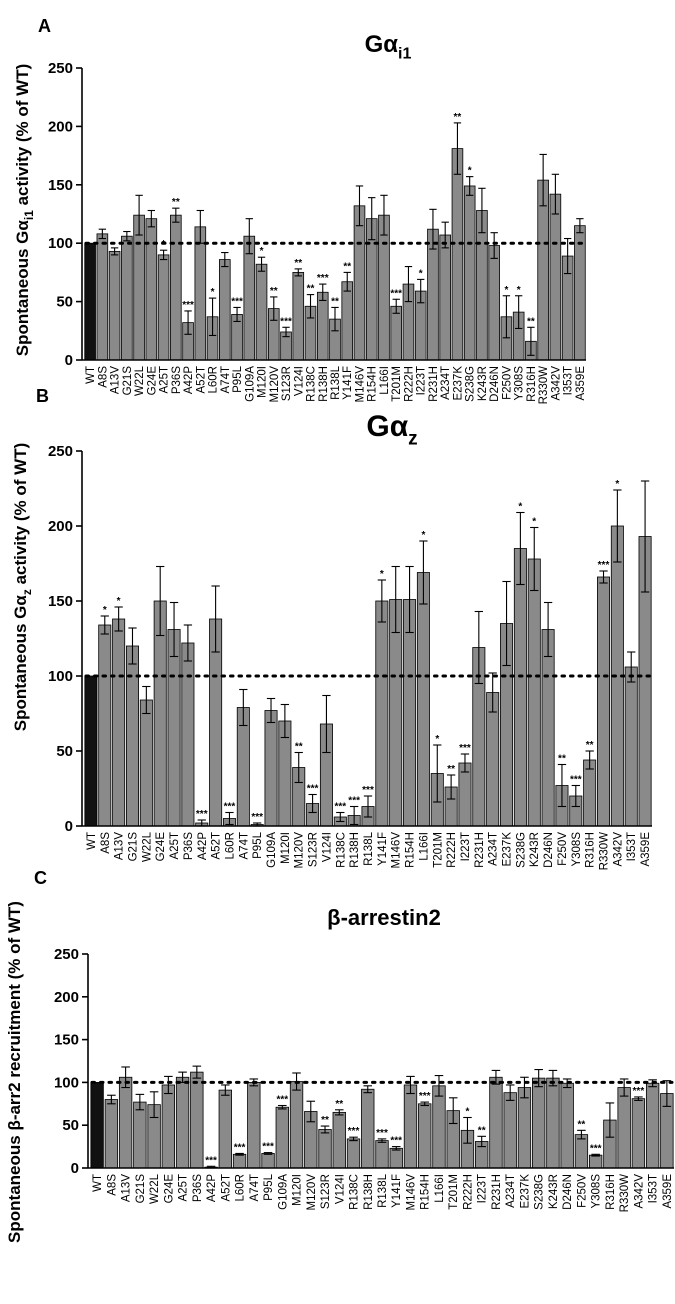 This screenshot has width=675, height=1304. I want to click on x-tick-label: M120I, so click(298, 1190).